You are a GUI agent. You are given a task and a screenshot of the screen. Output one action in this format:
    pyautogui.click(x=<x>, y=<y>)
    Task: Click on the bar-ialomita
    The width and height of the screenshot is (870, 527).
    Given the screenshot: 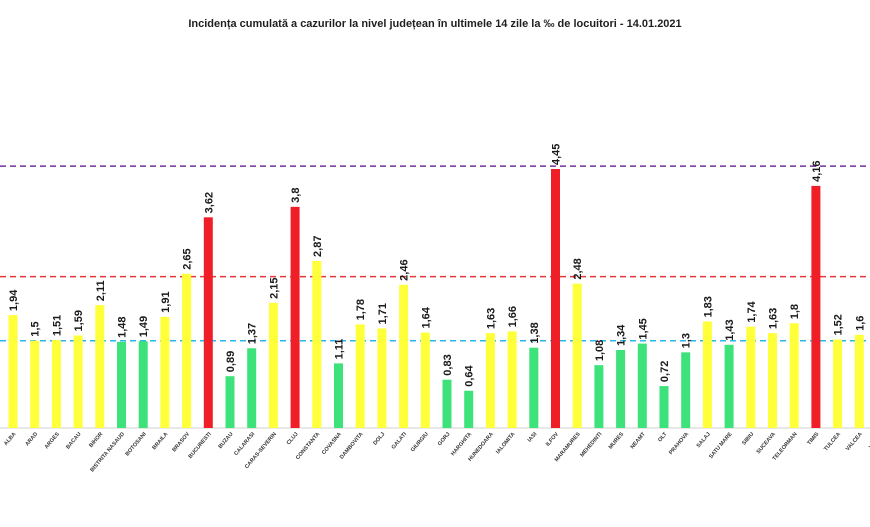 What is the action you would take?
    pyautogui.click(x=512, y=379)
    